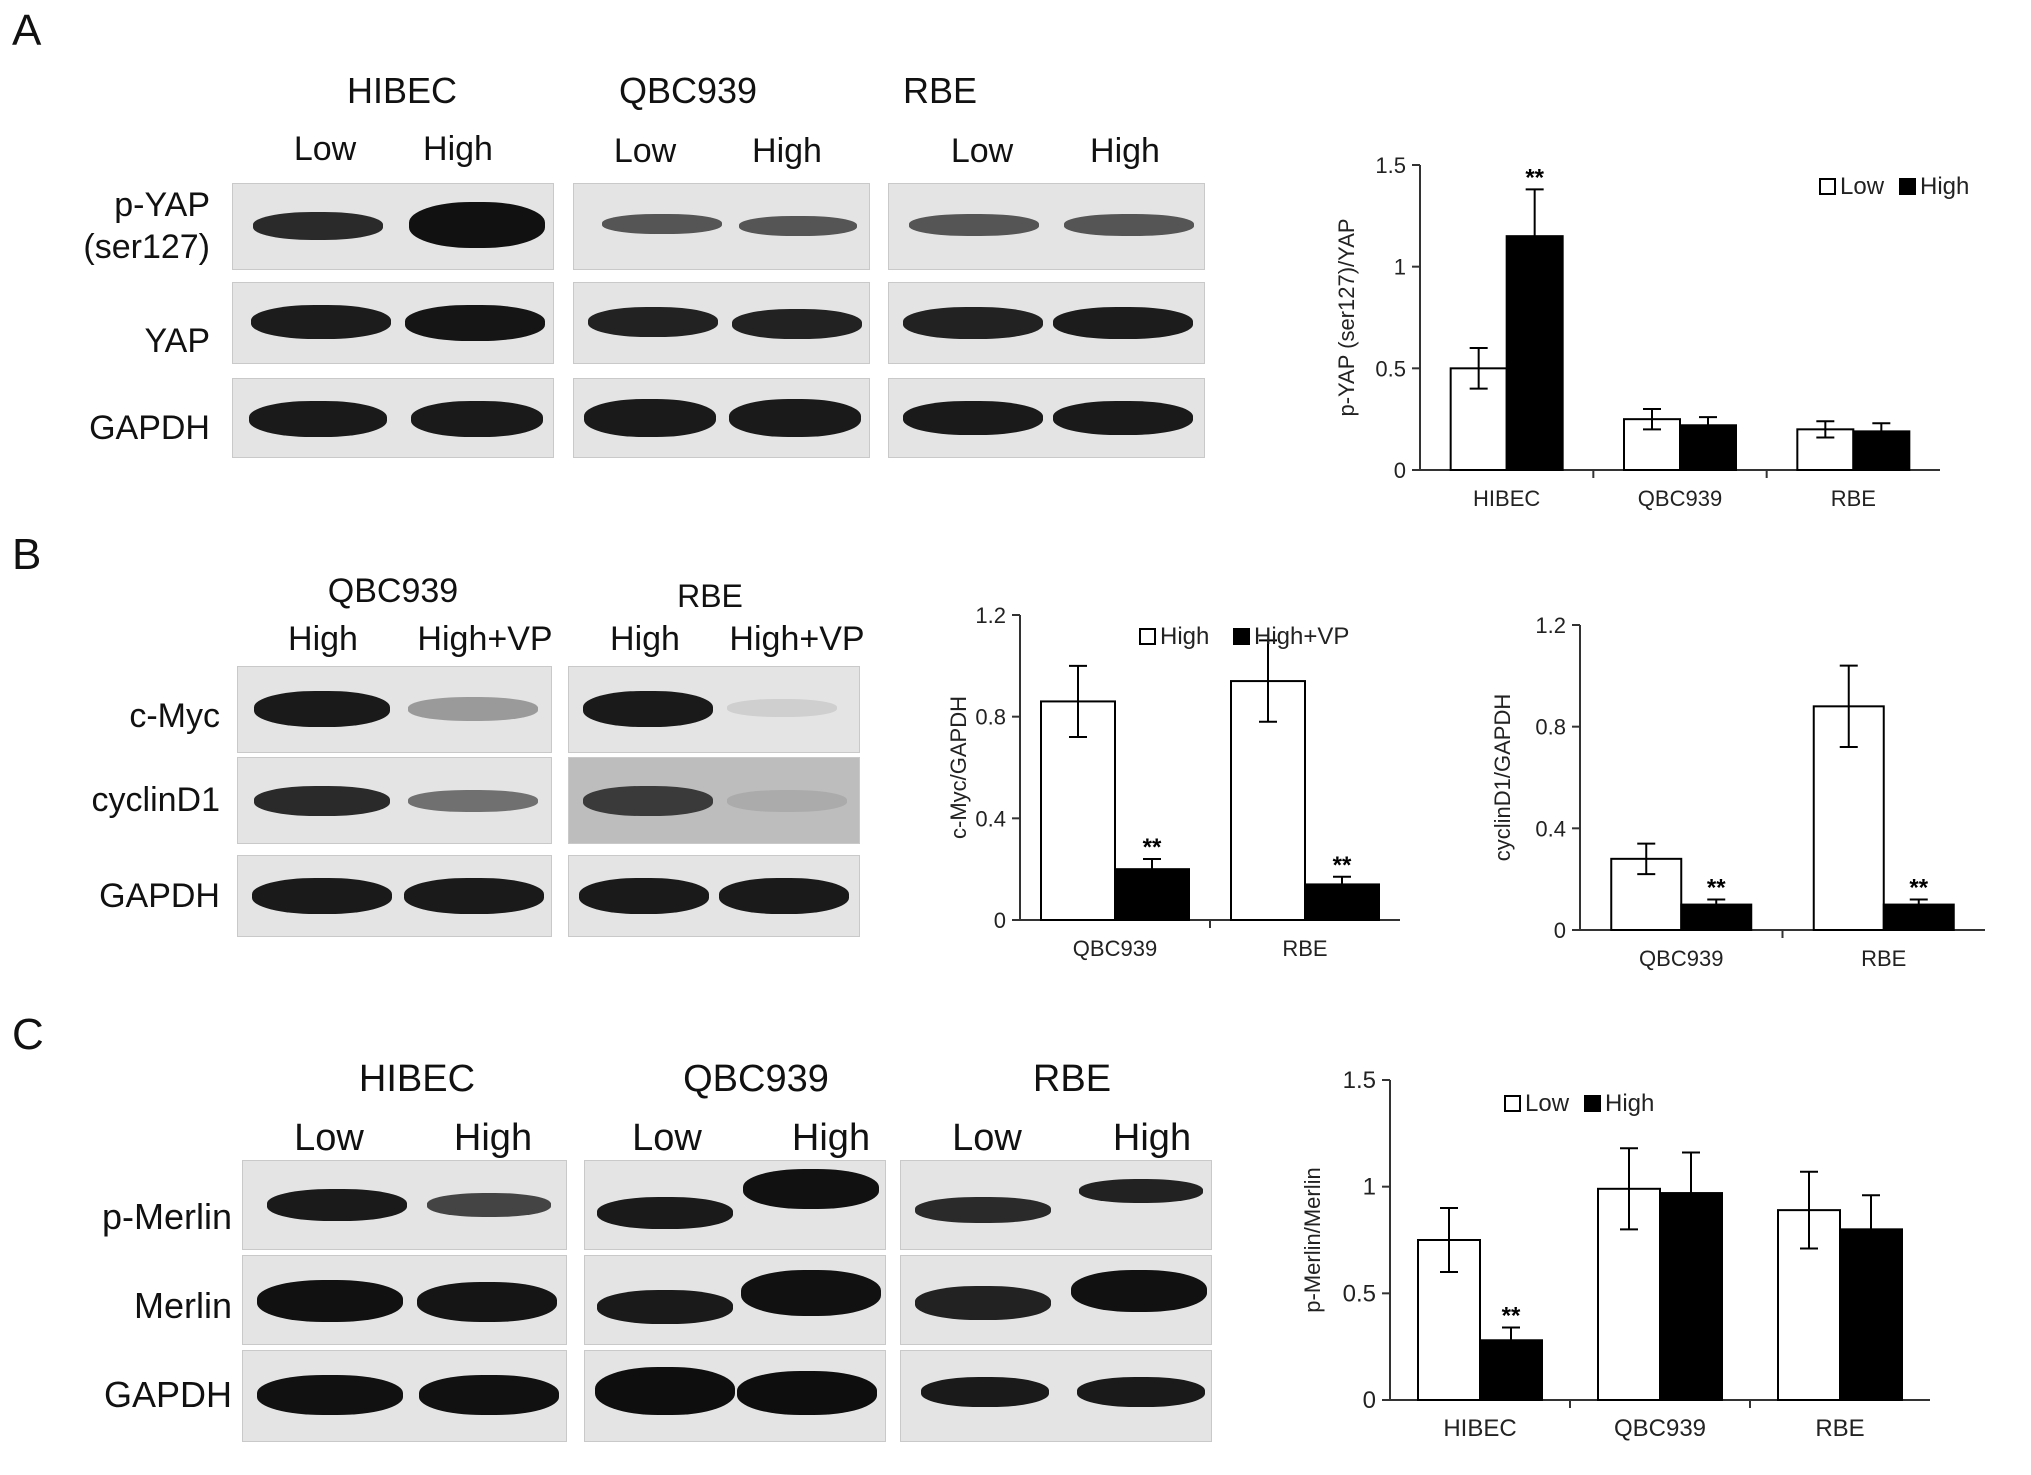  Describe the element at coordinates (27, 30) in the screenshot. I see `panel-letter-a: A` at that location.